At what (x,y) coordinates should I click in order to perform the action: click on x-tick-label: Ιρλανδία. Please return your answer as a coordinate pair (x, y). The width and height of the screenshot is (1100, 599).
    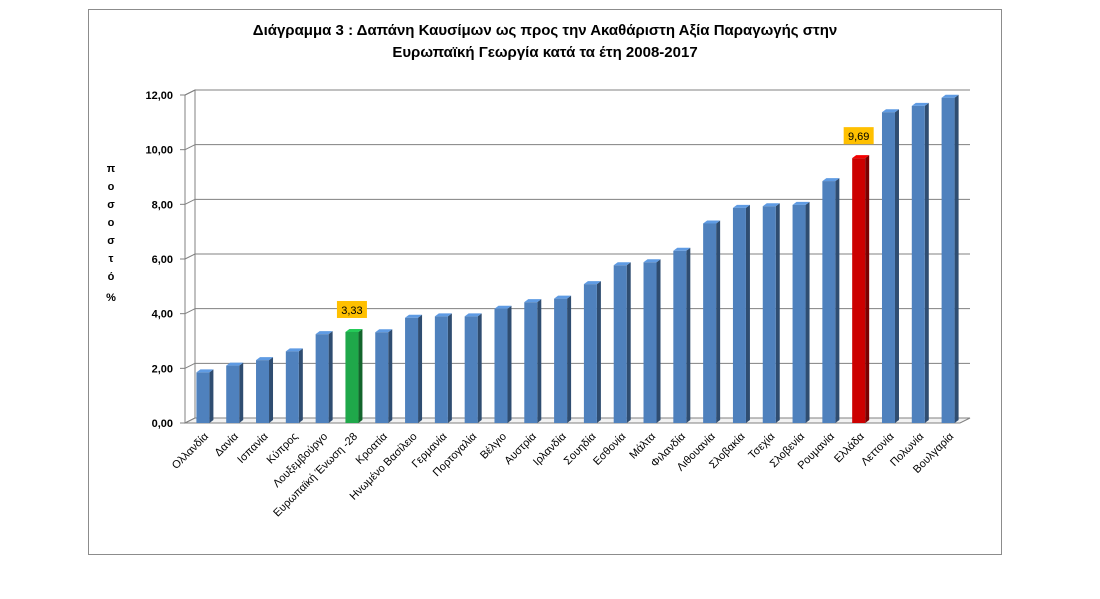
    Looking at the image, I should click on (550, 449).